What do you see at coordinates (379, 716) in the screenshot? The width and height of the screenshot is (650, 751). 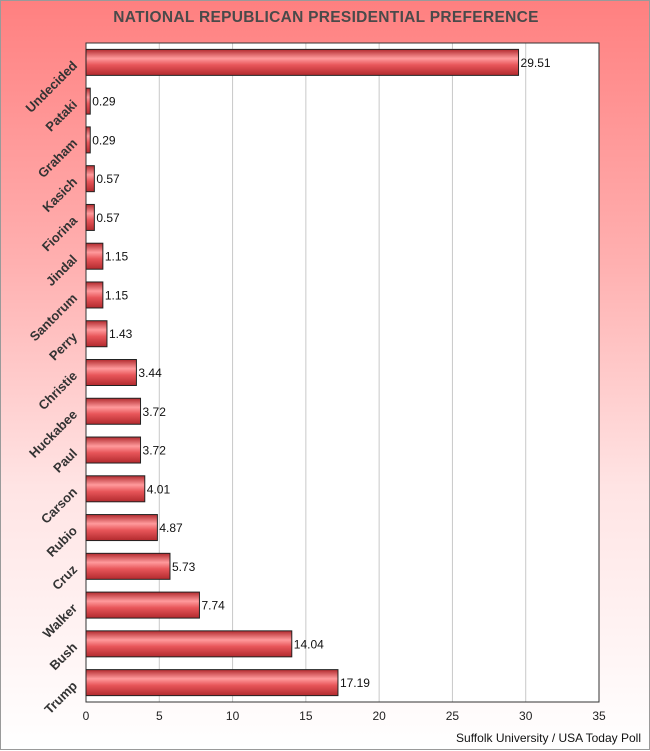 I see `x-tick-label-20: 20` at bounding box center [379, 716].